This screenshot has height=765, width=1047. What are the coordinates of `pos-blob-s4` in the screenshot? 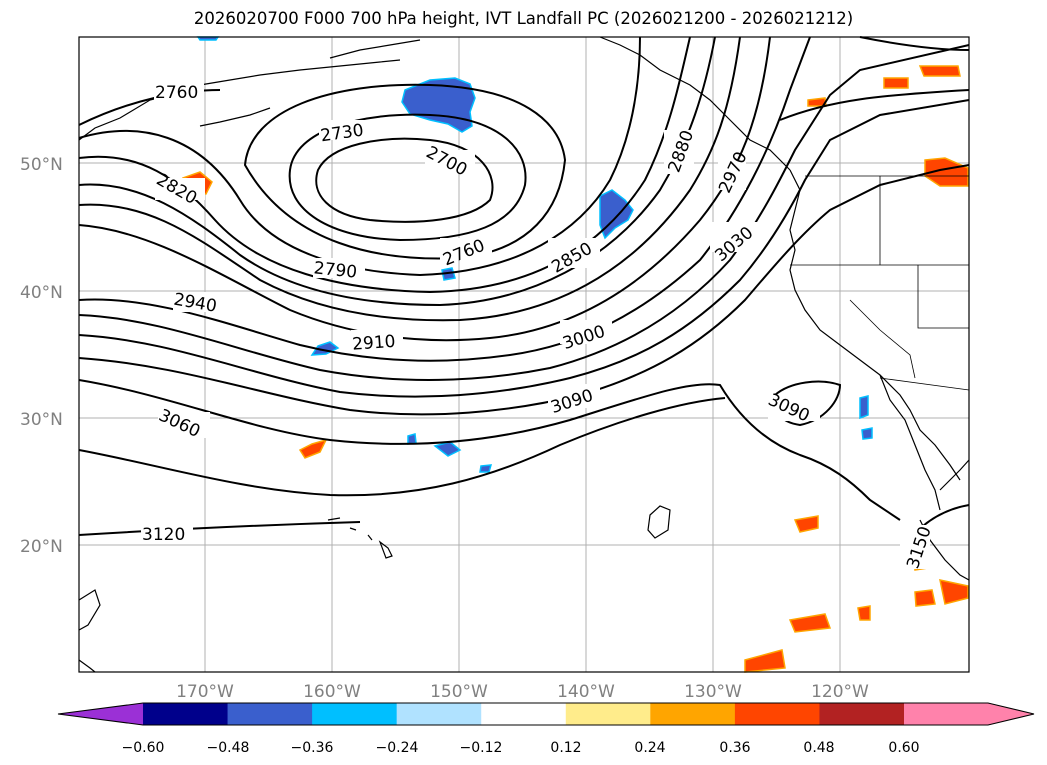 It's located at (864, 613).